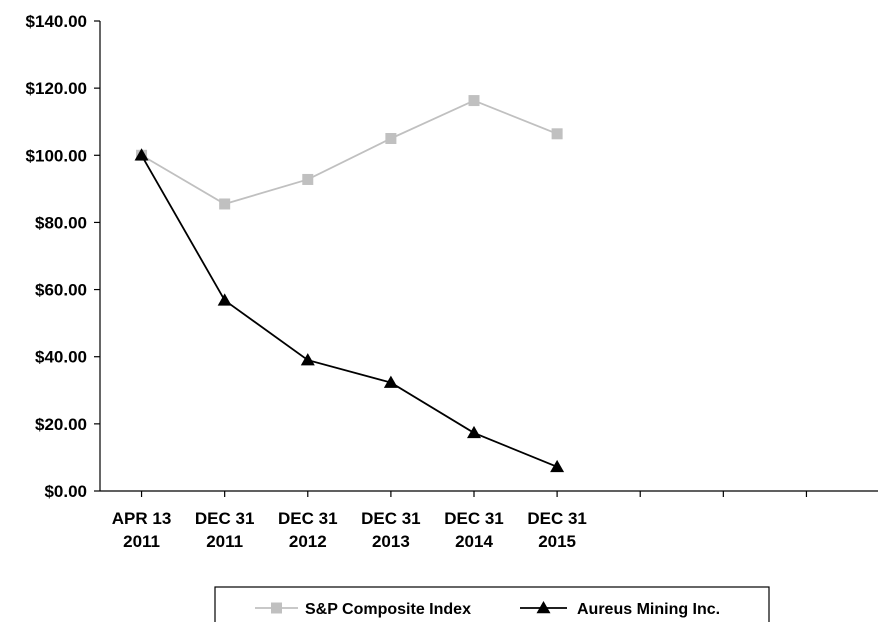 Image resolution: width=882 pixels, height=622 pixels. I want to click on legend-box, so click(492, 604).